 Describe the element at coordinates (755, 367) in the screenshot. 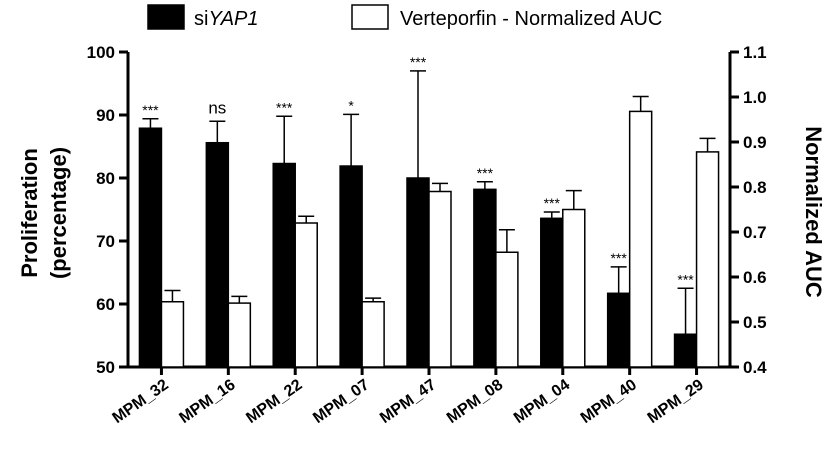

I see `y-right-tick-label: 0.4` at that location.